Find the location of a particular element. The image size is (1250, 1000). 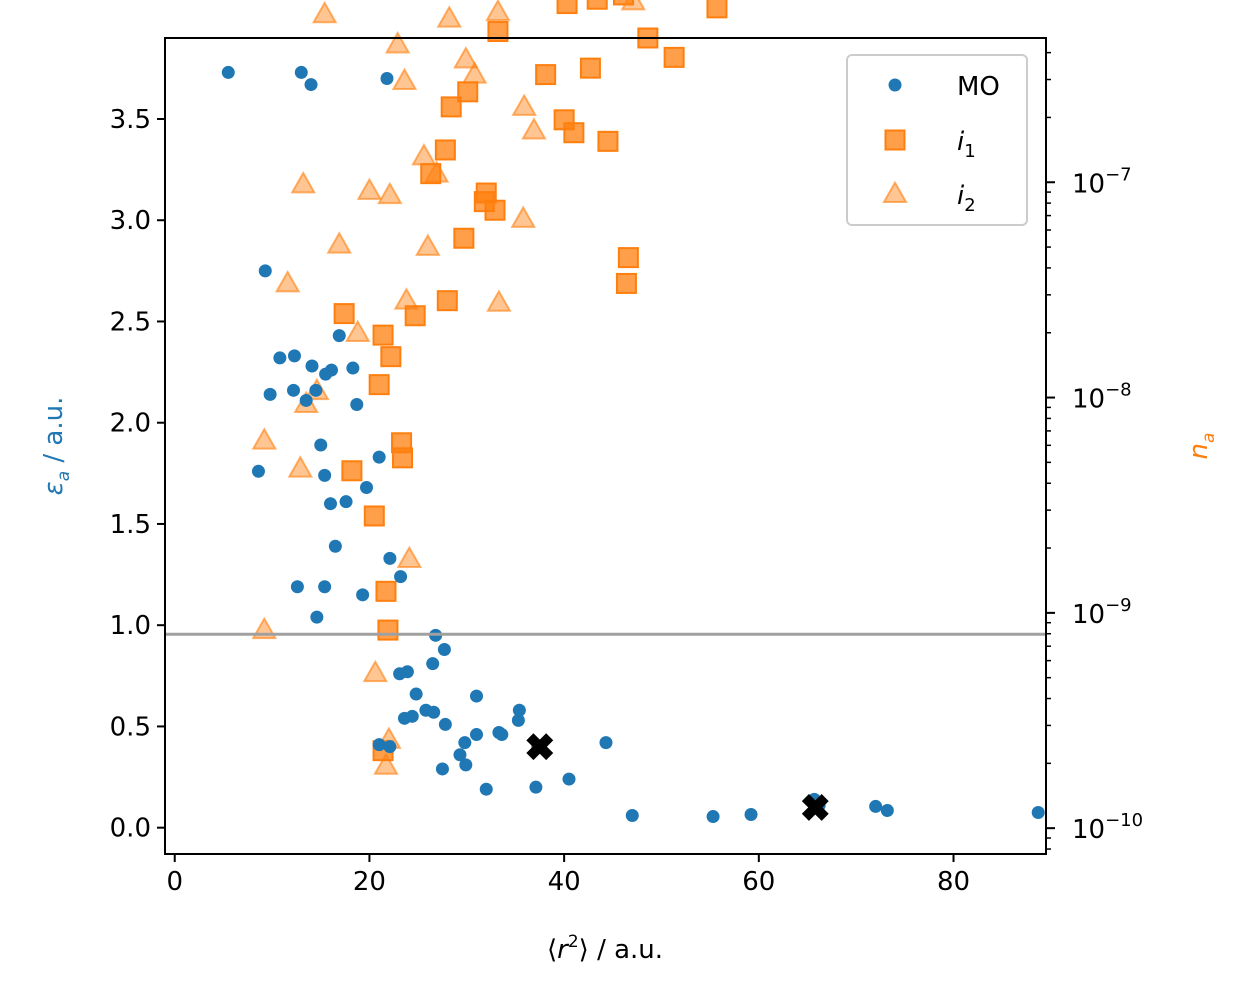

x-tick-label: 40 is located at coordinates (564, 882).